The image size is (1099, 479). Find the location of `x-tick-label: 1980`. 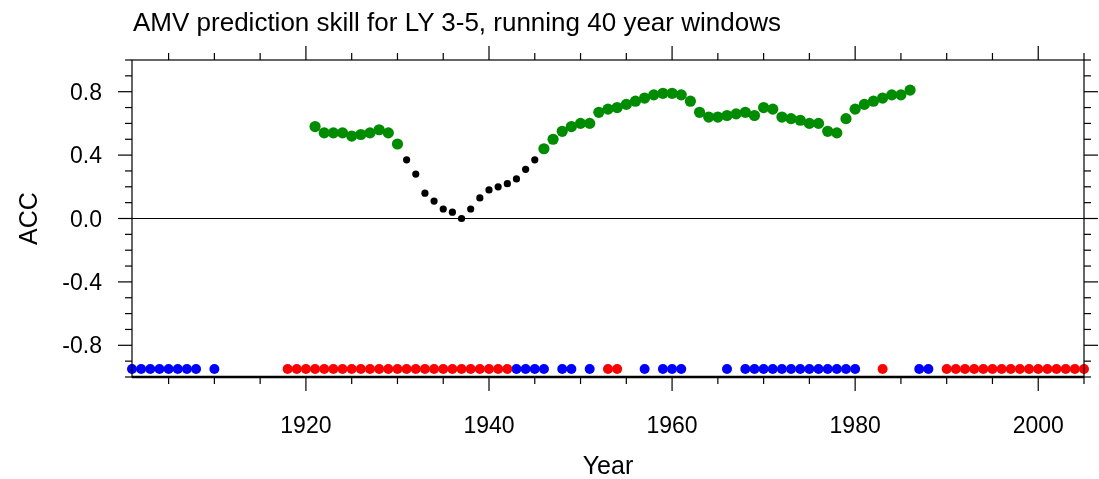

x-tick-label: 1980 is located at coordinates (855, 425).